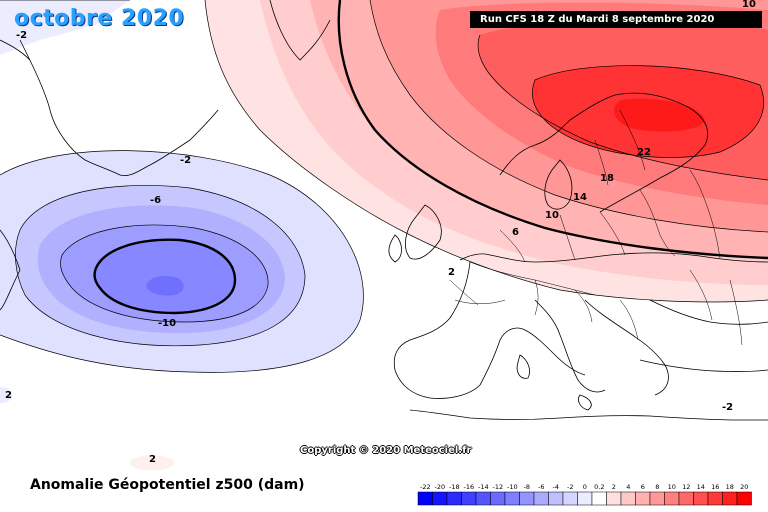 The width and height of the screenshot is (768, 512). Describe the element at coordinates (552, 215) in the screenshot. I see `contour-label-pos-10: 10` at that location.